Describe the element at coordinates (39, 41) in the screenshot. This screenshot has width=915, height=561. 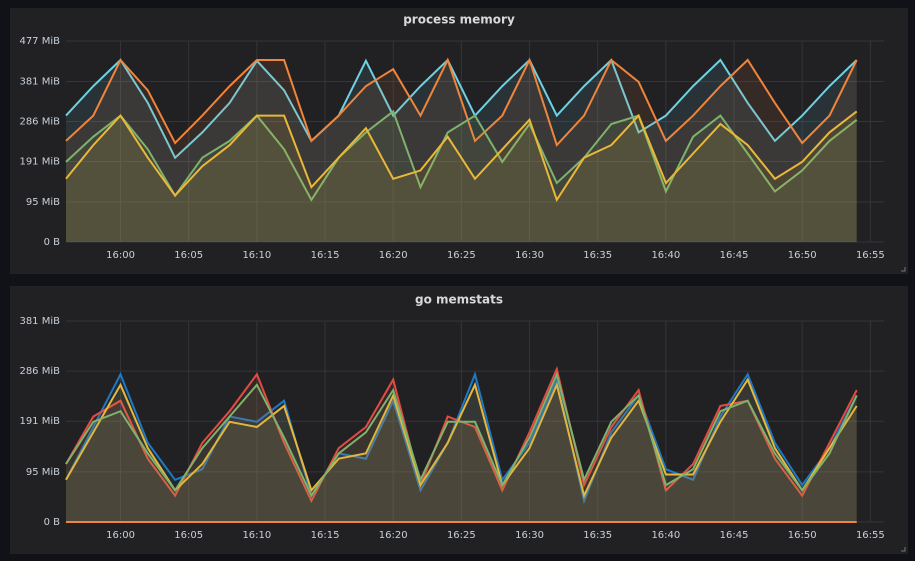
I see `y-tick-label: 477 MiB` at that location.